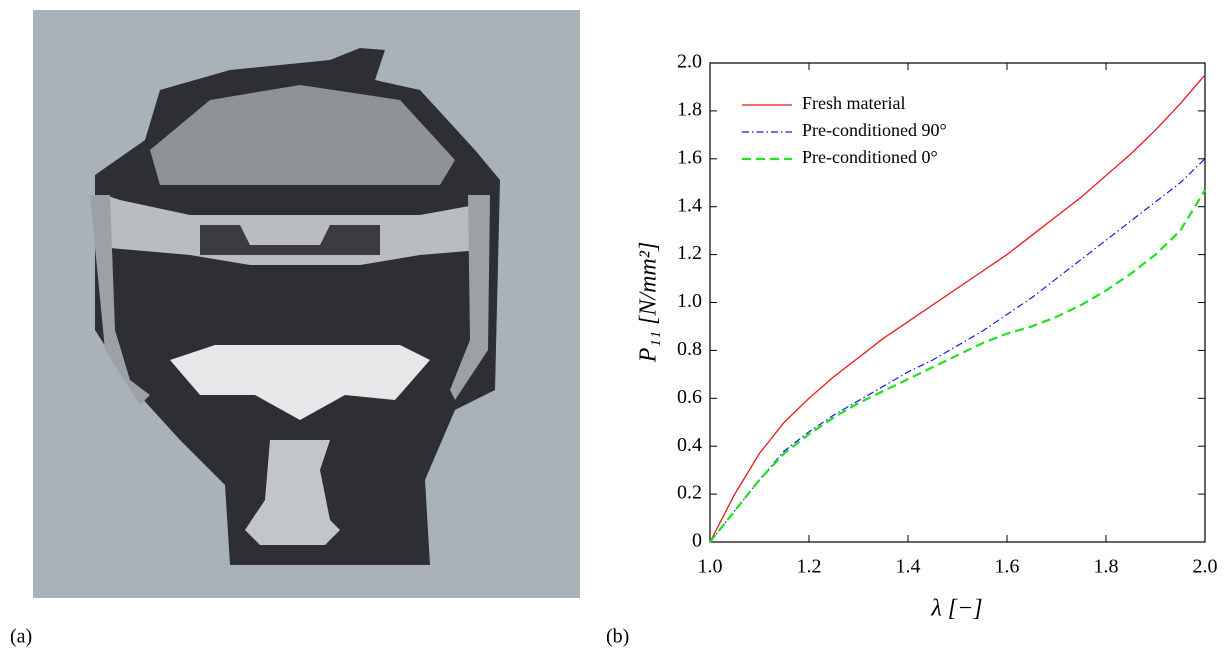 The height and width of the screenshot is (660, 1224). I want to click on y-tick-label: 1.4, so click(689, 205).